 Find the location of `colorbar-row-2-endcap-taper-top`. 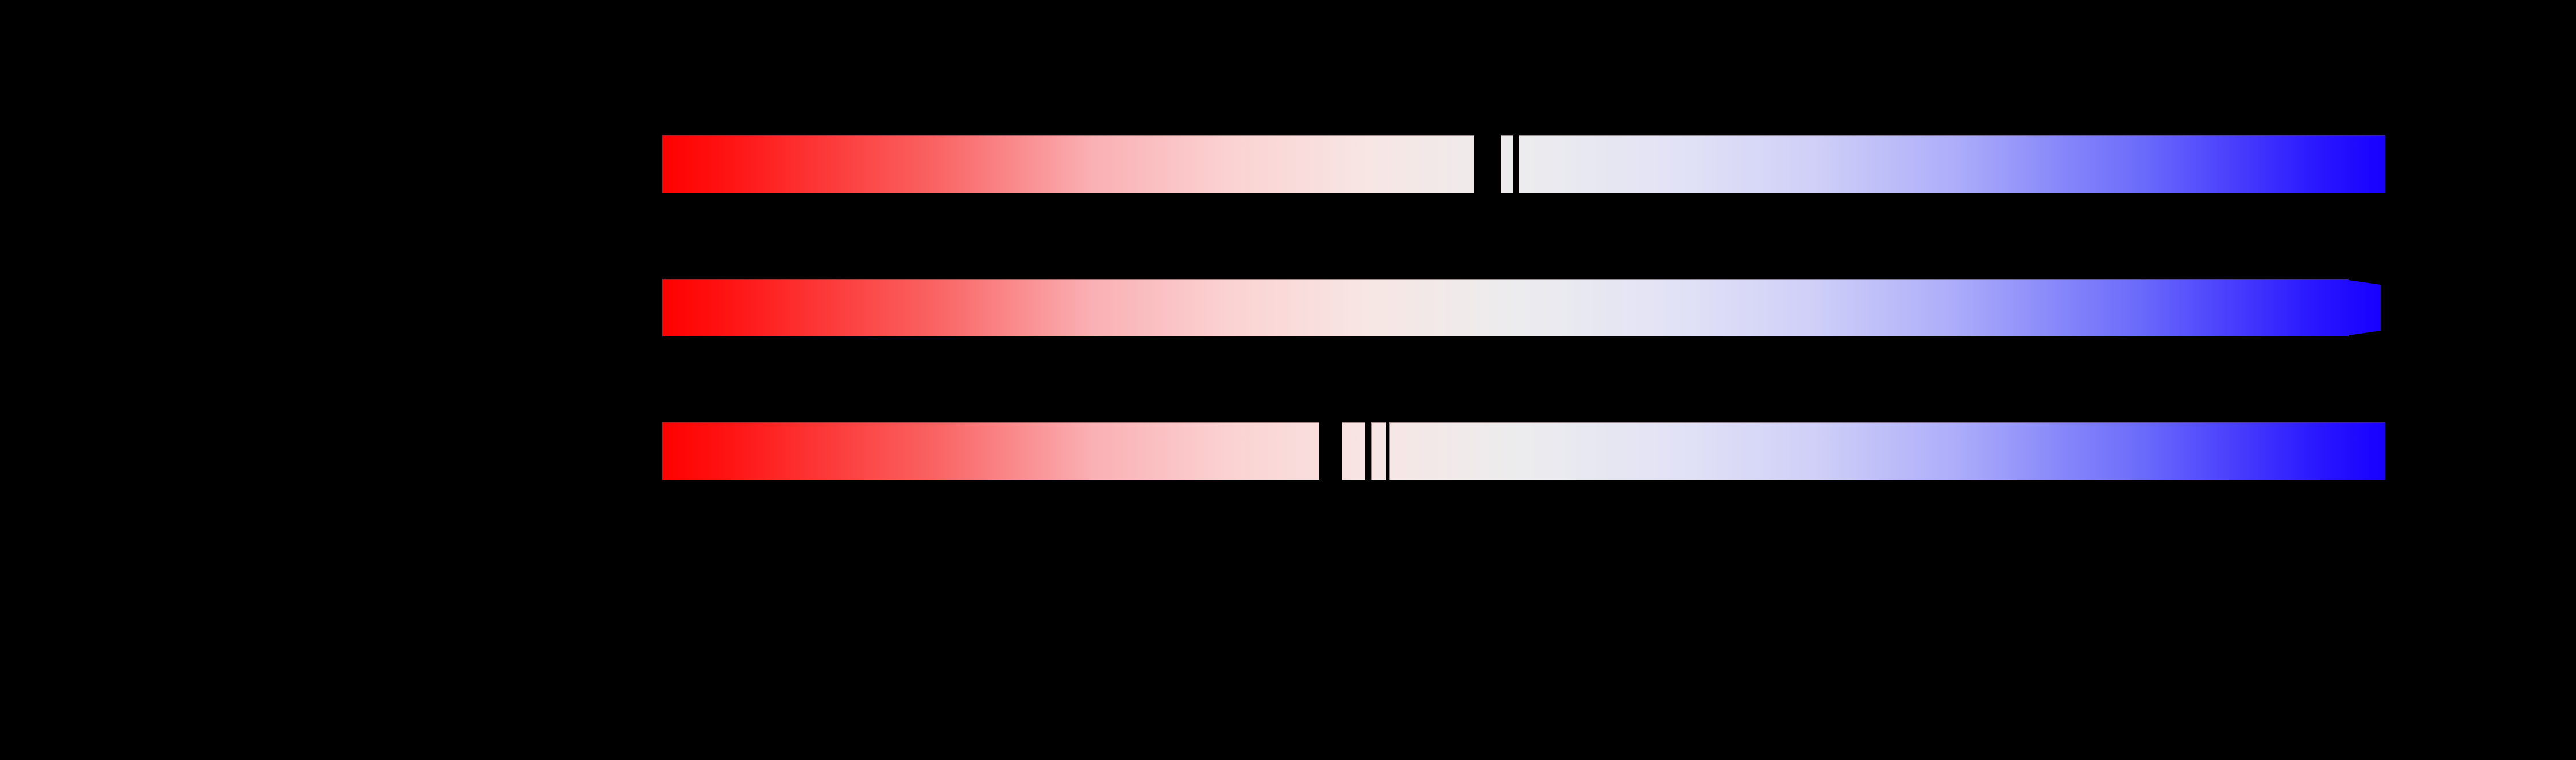

colorbar-row-2-endcap-taper-top is located at coordinates (2365, 282).